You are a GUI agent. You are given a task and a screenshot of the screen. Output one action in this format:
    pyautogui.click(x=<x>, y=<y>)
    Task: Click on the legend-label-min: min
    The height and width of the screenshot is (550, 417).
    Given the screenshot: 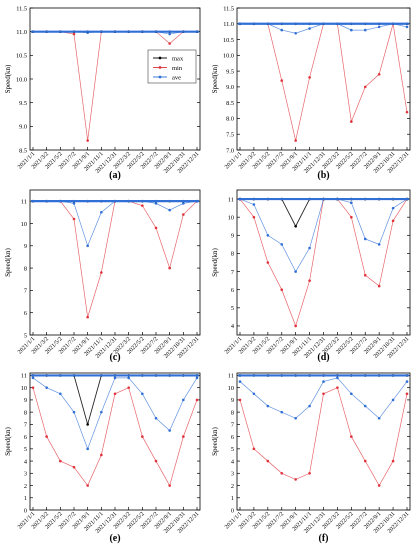 What is the action you would take?
    pyautogui.click(x=177, y=68)
    